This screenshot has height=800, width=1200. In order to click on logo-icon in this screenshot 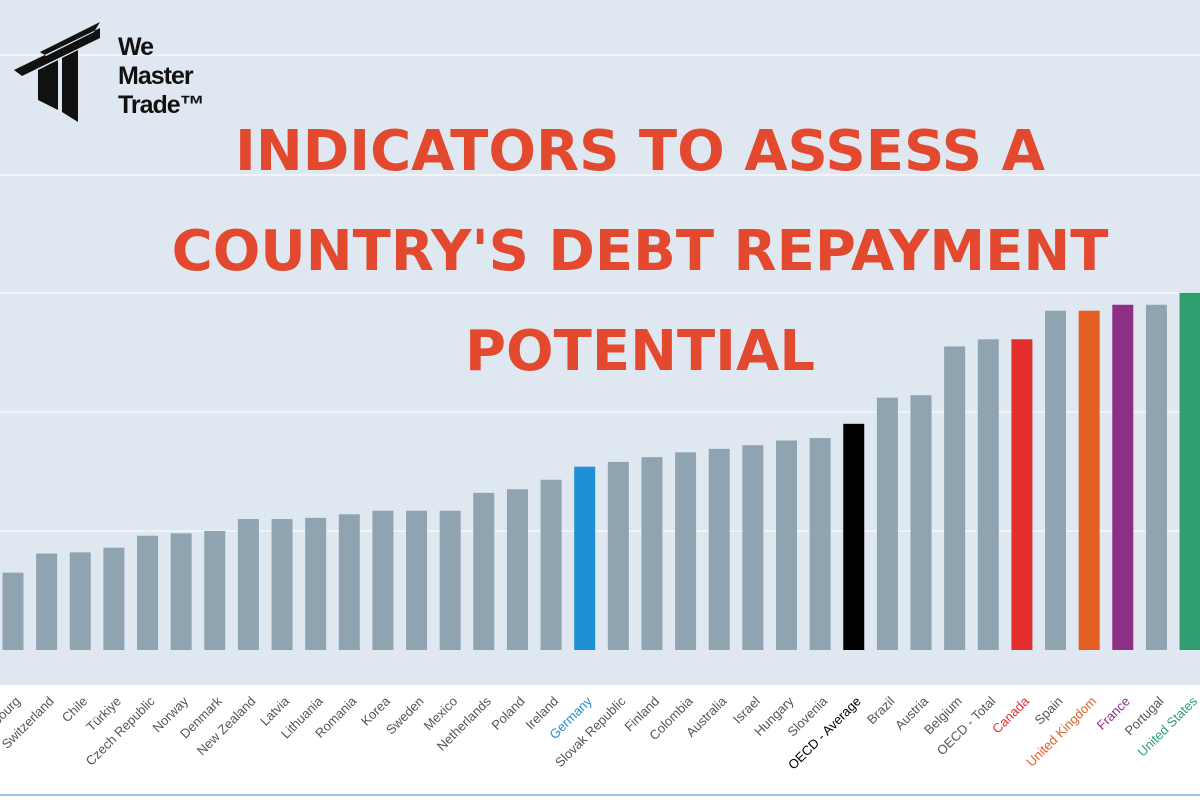, I will do `click(57, 72)`.